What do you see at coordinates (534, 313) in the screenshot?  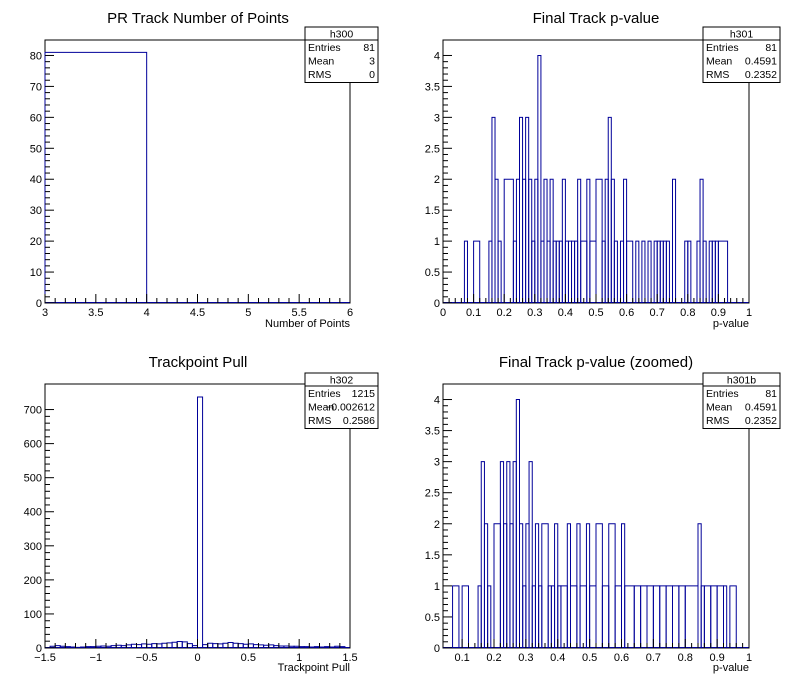 I see `x-tick-label: 0.3` at bounding box center [534, 313].